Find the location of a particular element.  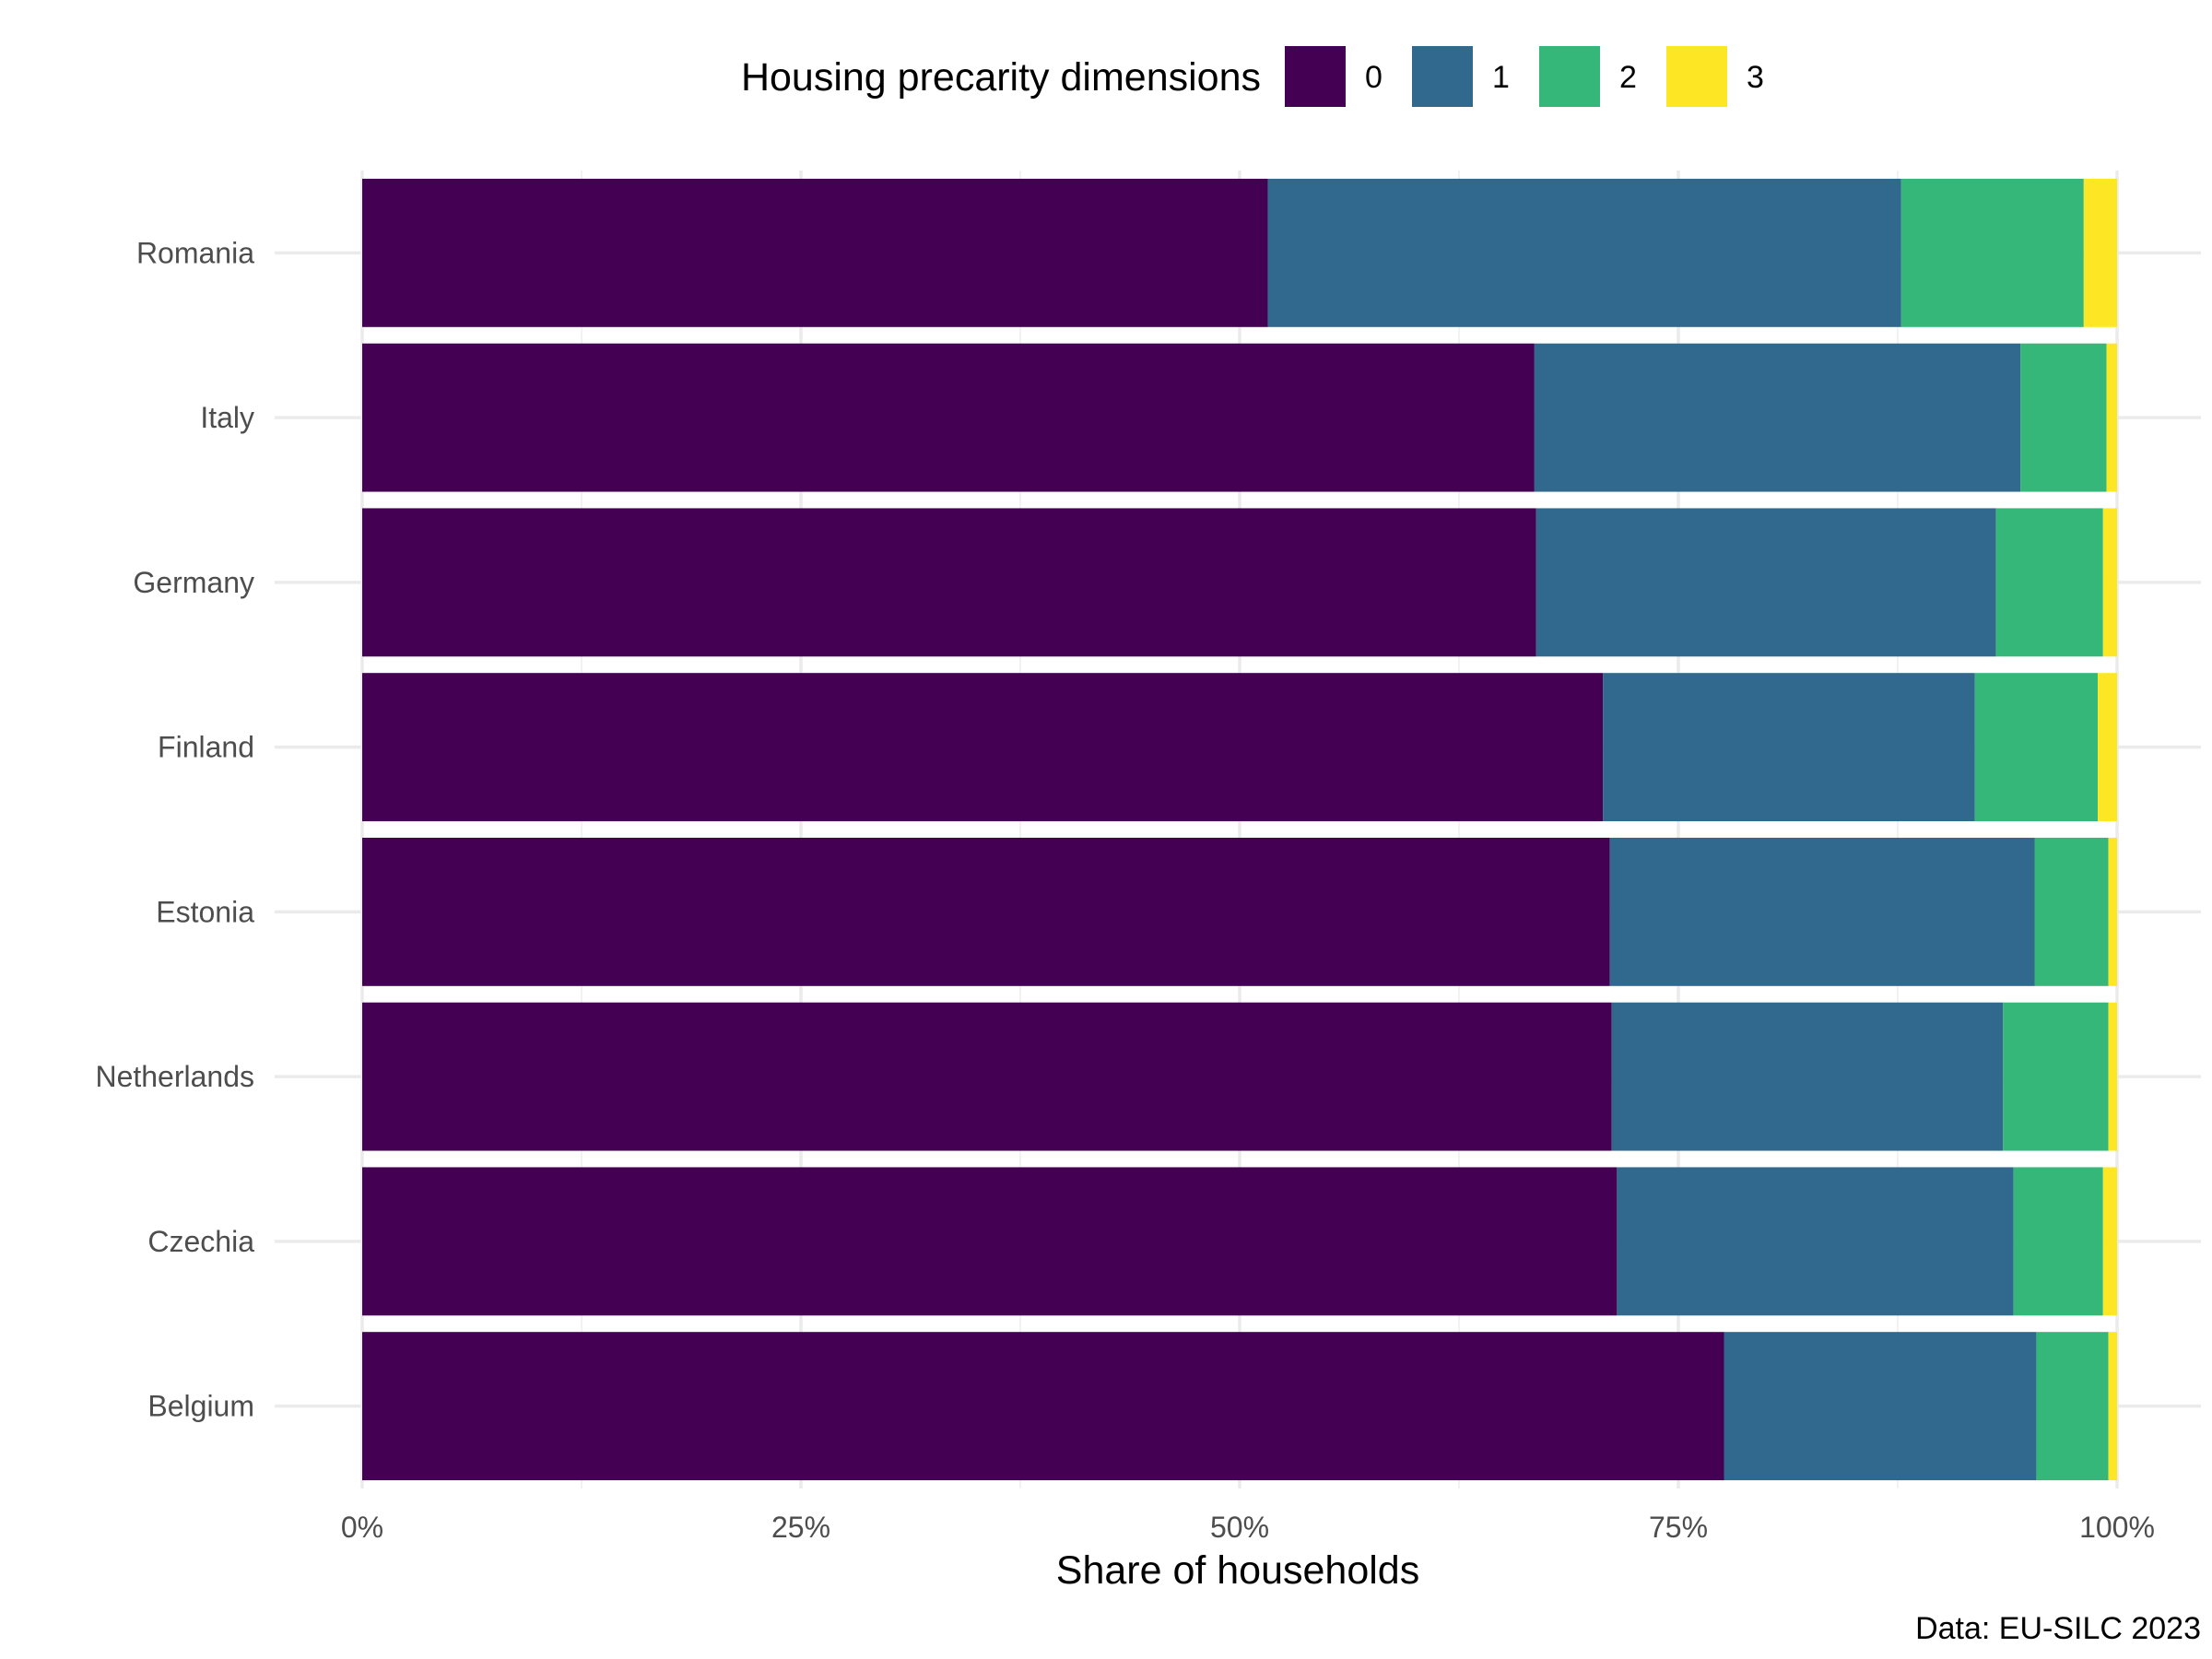

x-axis-tick-labels: 0% 25% 50% 75% 100% is located at coordinates (1248, 1527).